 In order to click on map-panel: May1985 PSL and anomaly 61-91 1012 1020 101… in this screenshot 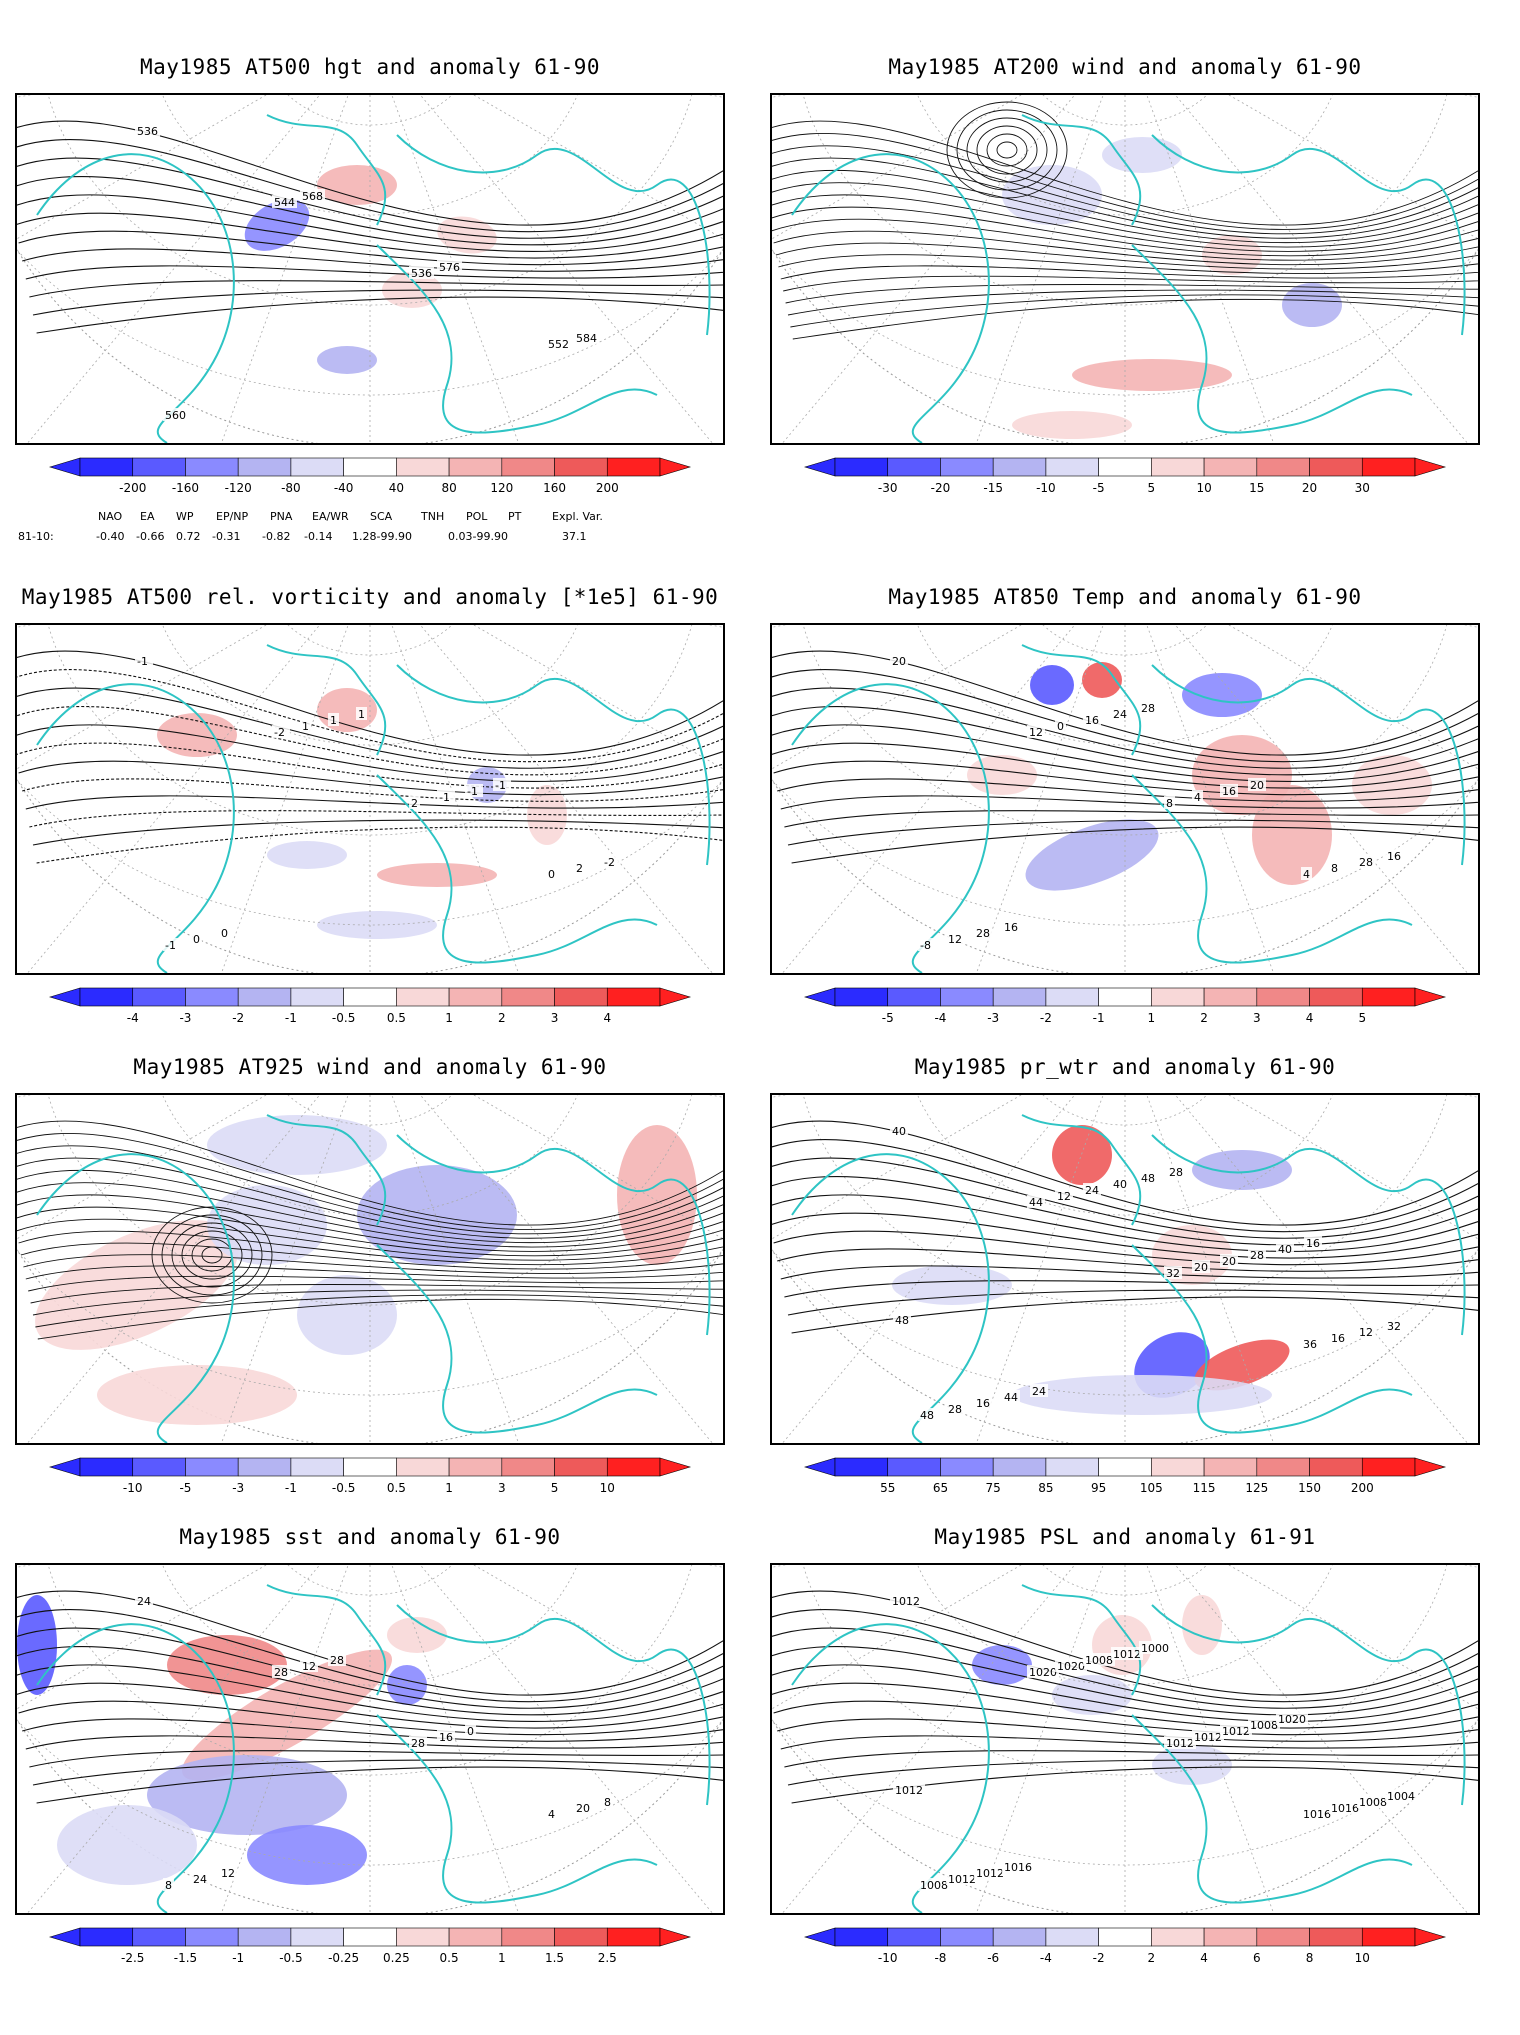, I will do `click(1125, 1780)`.